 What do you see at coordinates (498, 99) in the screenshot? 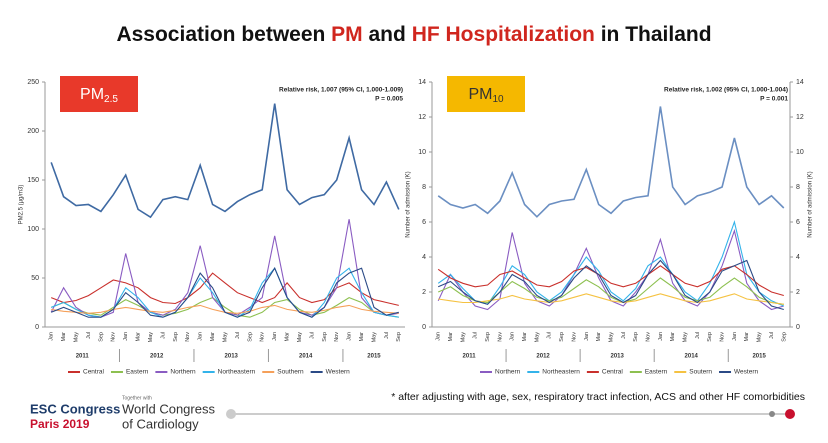
I see `badge-sub: 10` at bounding box center [498, 99].